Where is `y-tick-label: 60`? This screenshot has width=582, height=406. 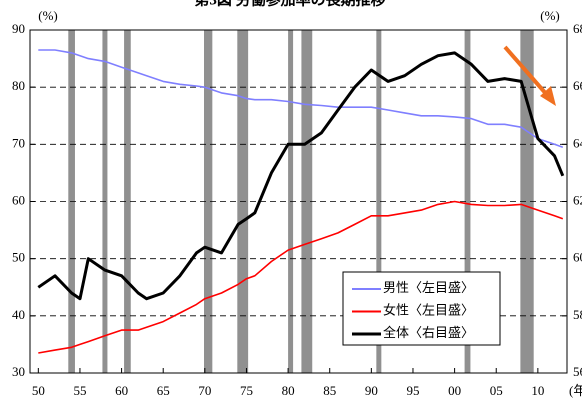
y-tick-label: 60 is located at coordinates (18, 199).